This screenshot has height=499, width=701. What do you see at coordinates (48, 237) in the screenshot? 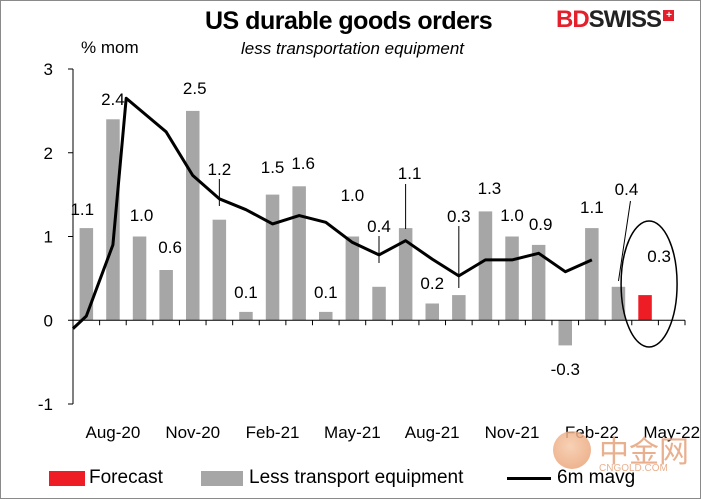
I see `y-tick-label: 1` at bounding box center [48, 237].